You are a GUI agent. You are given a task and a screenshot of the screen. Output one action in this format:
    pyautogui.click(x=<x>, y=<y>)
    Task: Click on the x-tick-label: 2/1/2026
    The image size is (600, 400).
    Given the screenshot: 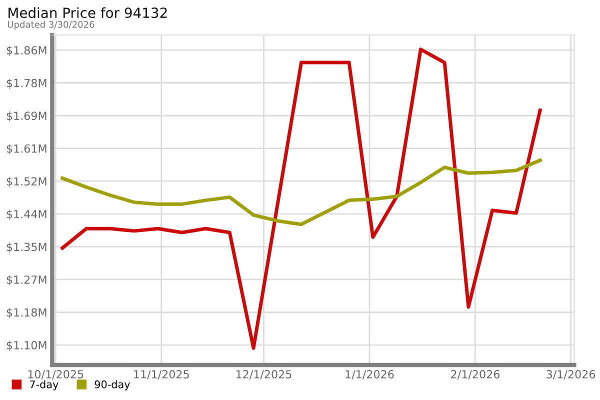 What is the action you would take?
    pyautogui.click(x=475, y=375)
    